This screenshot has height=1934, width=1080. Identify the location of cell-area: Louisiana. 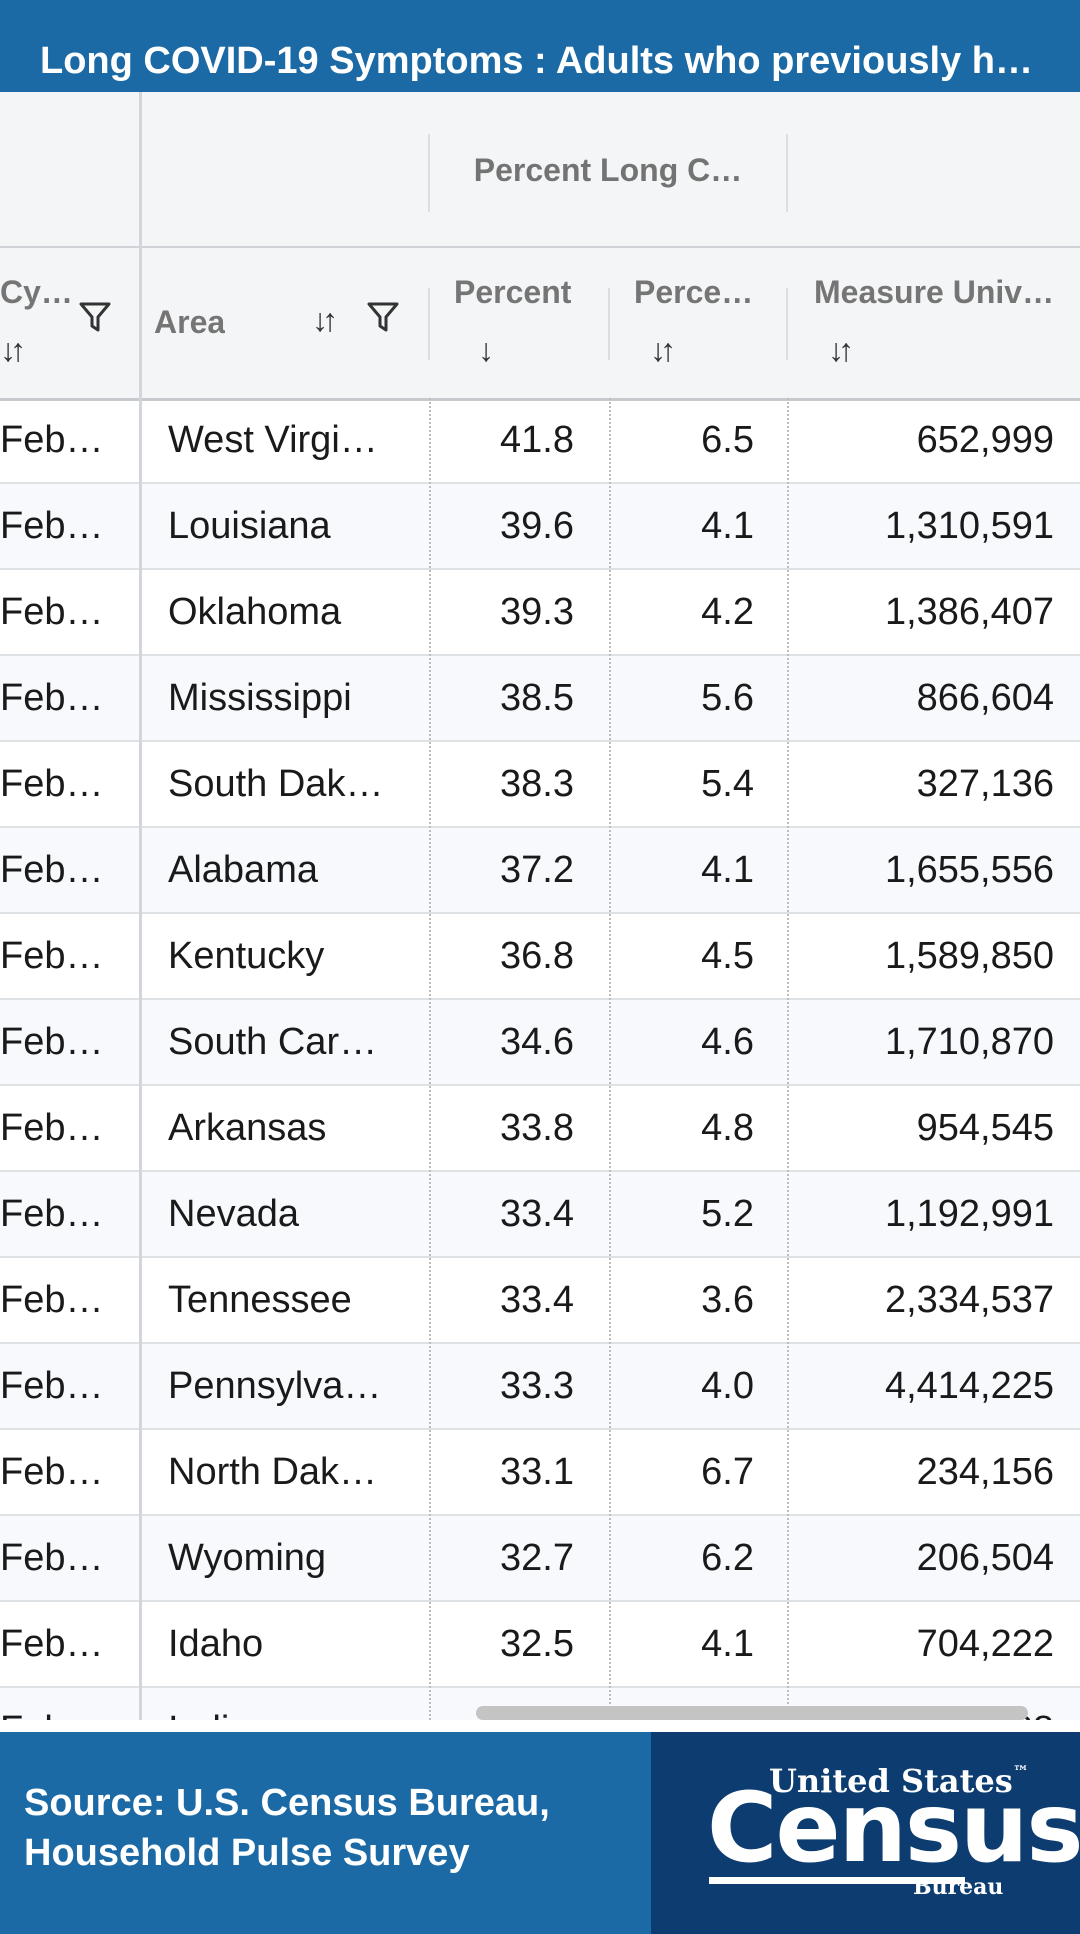
(249, 526).